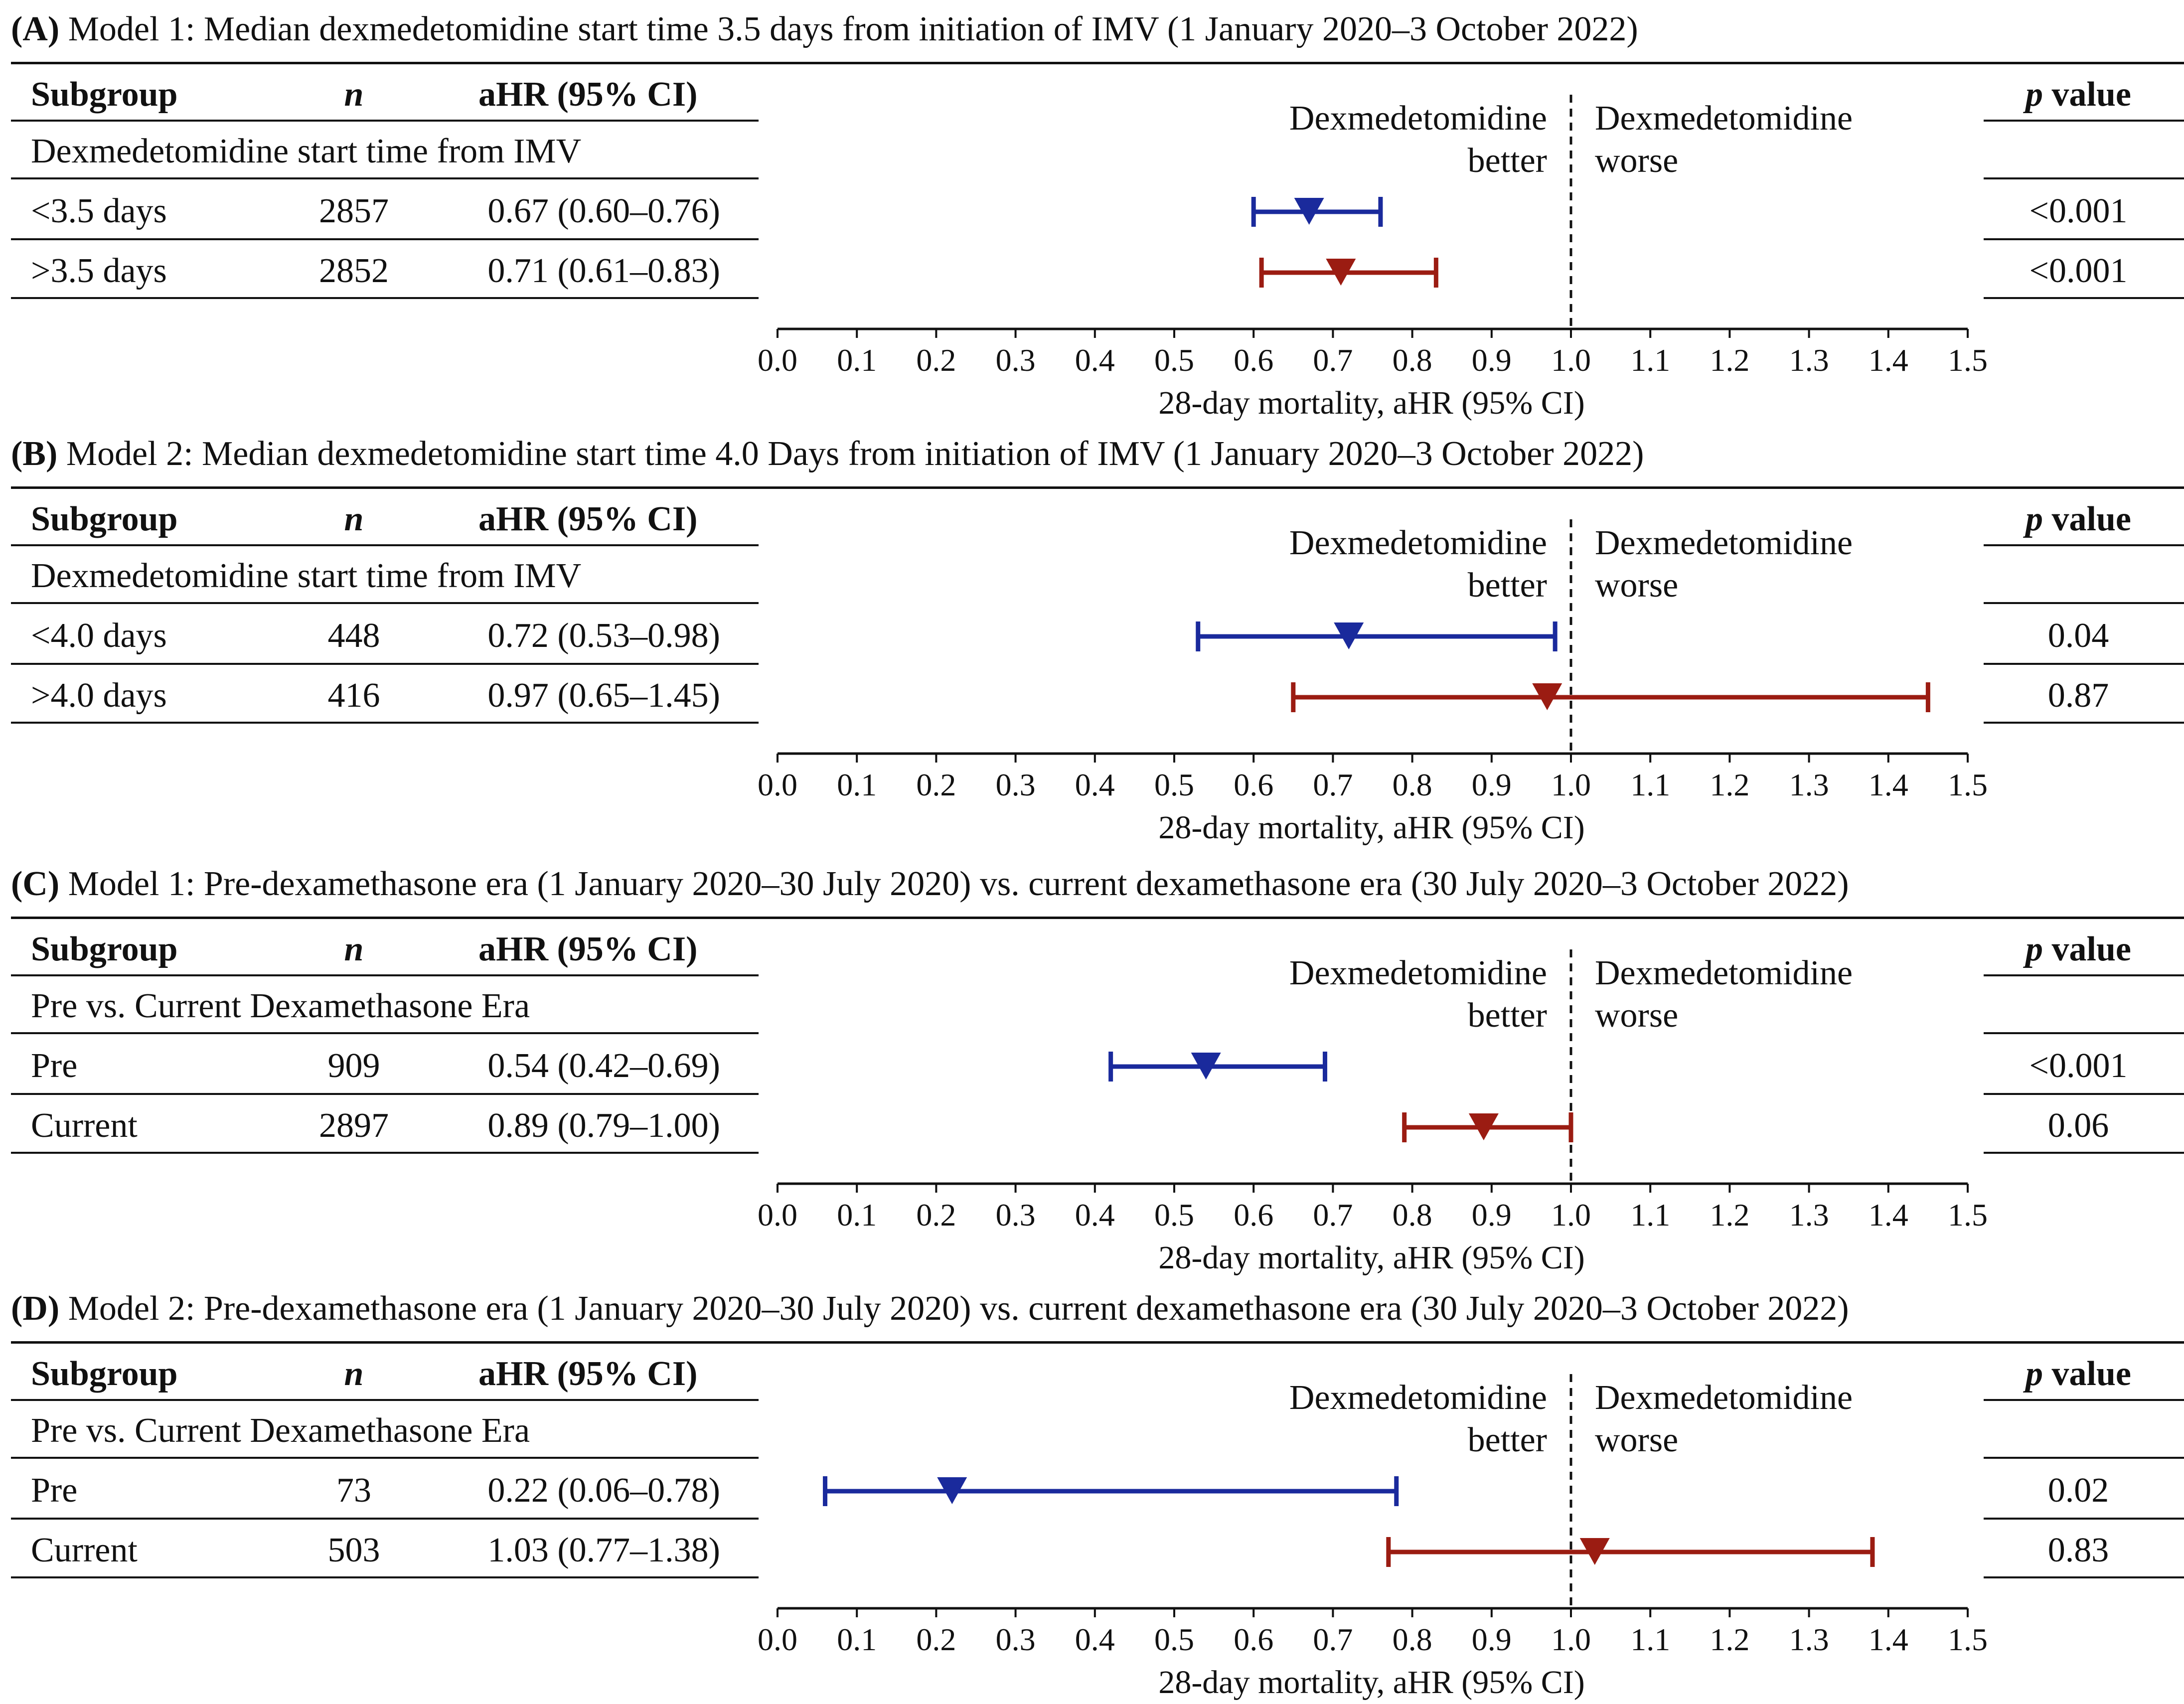  Describe the element at coordinates (2084, 1519) in the screenshot. I see `p-row-rule` at that location.